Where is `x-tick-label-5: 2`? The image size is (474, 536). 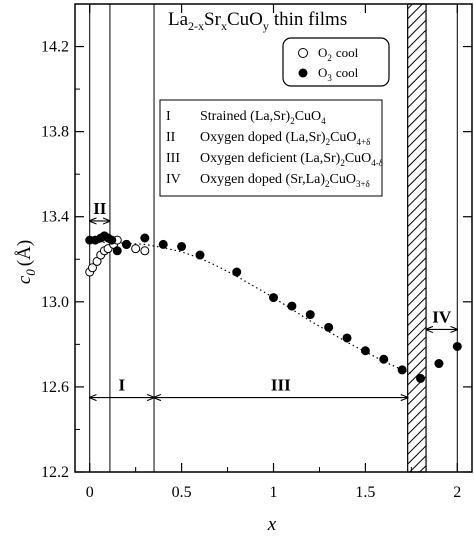
x-tick-label-5: 2 is located at coordinates (457, 492).